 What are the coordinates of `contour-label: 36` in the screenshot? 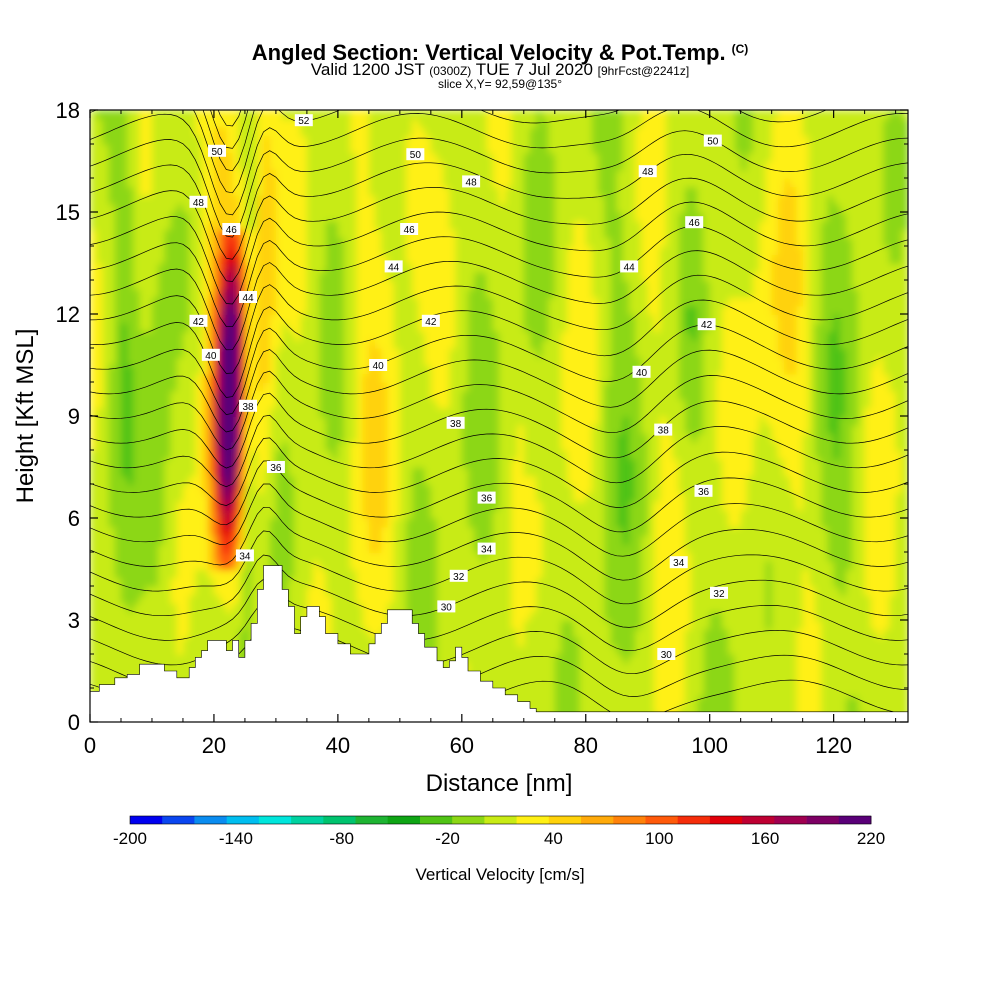 It's located at (704, 492).